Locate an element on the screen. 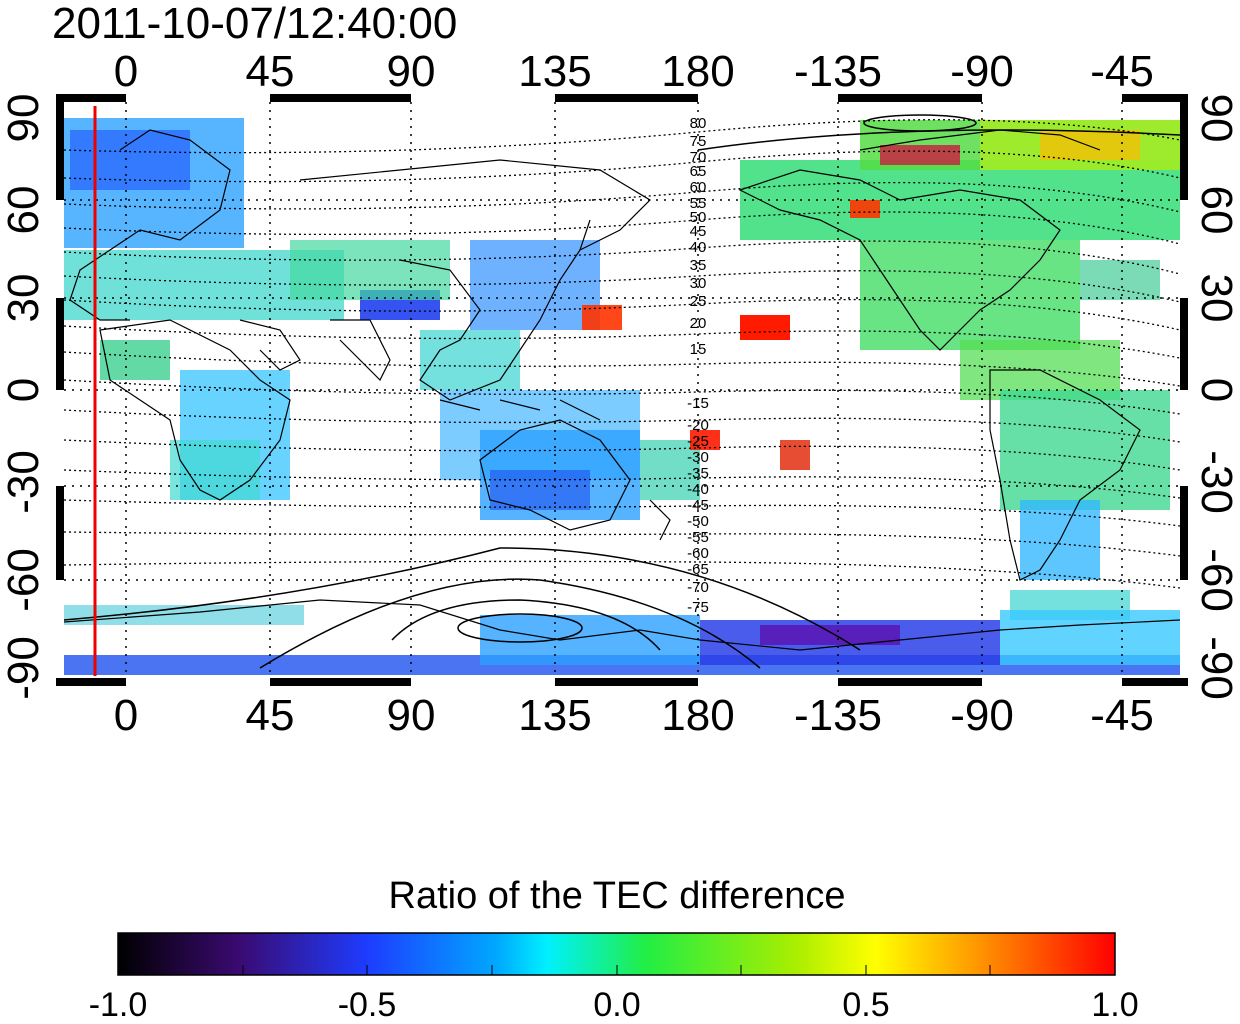  right-lat-label: 60 is located at coordinates (1216, 210).